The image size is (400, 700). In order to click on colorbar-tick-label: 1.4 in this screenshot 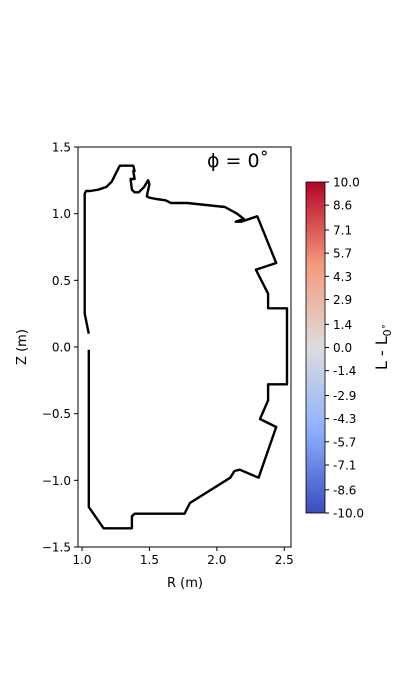, I will do `click(342, 325)`.